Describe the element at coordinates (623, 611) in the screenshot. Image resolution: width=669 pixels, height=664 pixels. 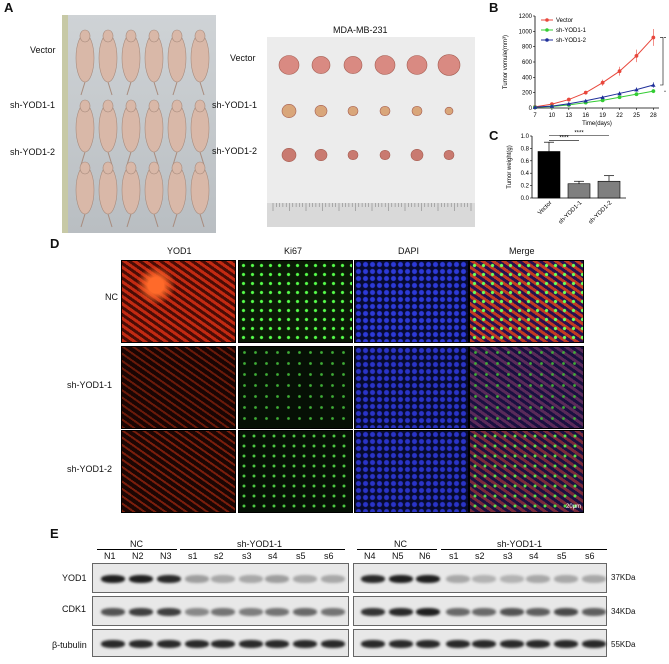
I see `weight-cdk1: 34KDa` at that location.